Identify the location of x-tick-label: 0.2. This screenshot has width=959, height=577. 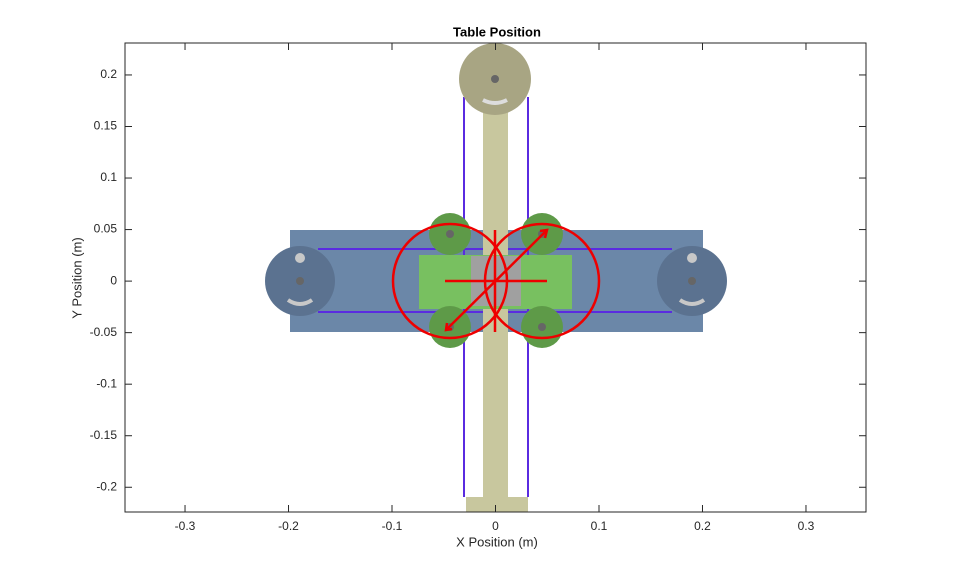
(702, 526).